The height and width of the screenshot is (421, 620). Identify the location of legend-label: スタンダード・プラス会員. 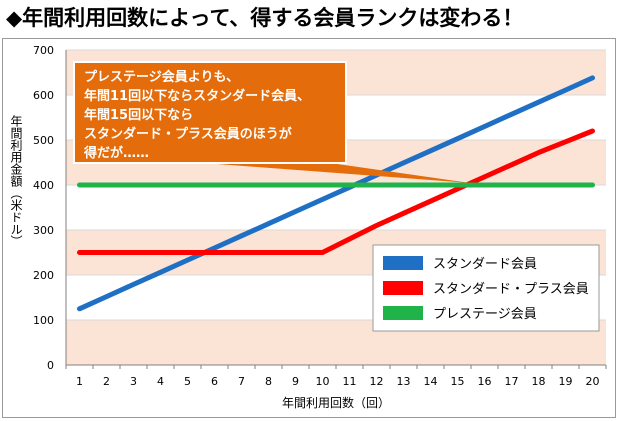
(511, 289).